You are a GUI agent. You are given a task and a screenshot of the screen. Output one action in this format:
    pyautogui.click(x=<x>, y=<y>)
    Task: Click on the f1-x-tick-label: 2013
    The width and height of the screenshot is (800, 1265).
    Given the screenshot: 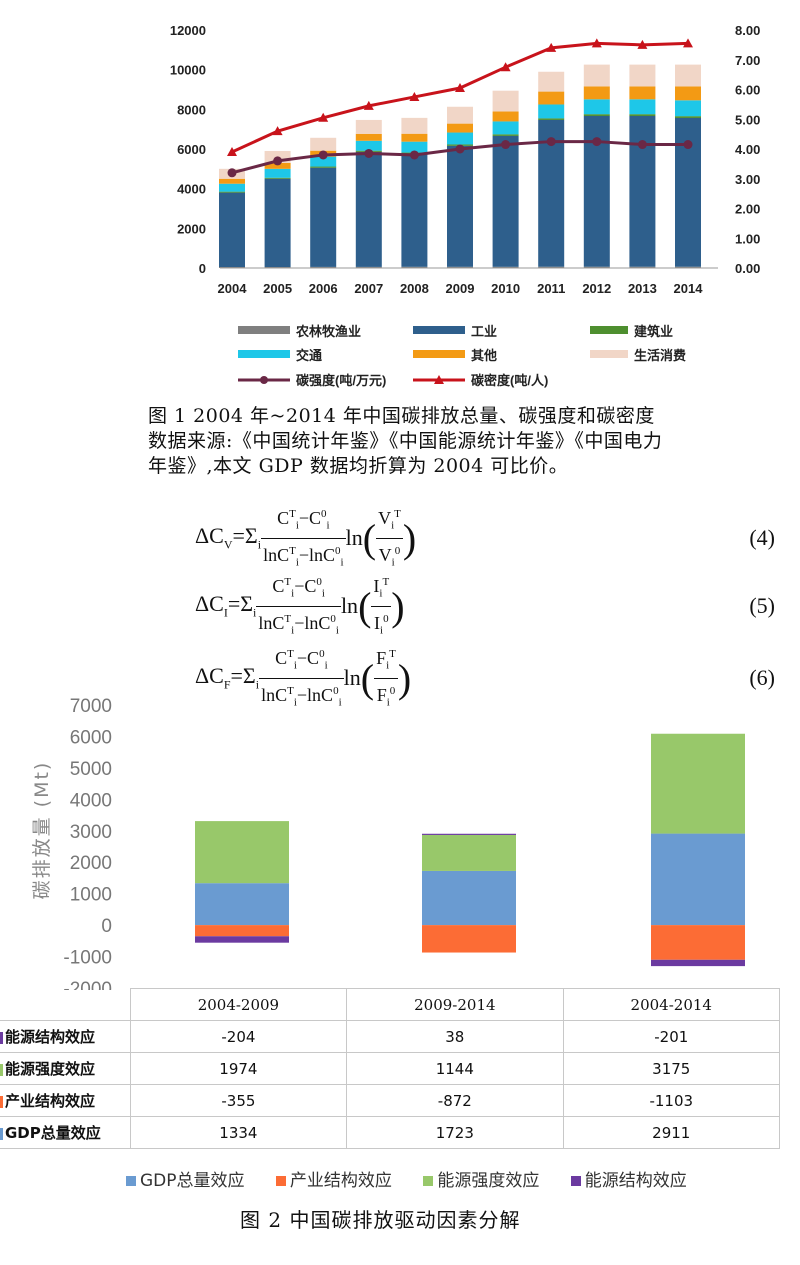 What is the action you would take?
    pyautogui.click(x=642, y=288)
    